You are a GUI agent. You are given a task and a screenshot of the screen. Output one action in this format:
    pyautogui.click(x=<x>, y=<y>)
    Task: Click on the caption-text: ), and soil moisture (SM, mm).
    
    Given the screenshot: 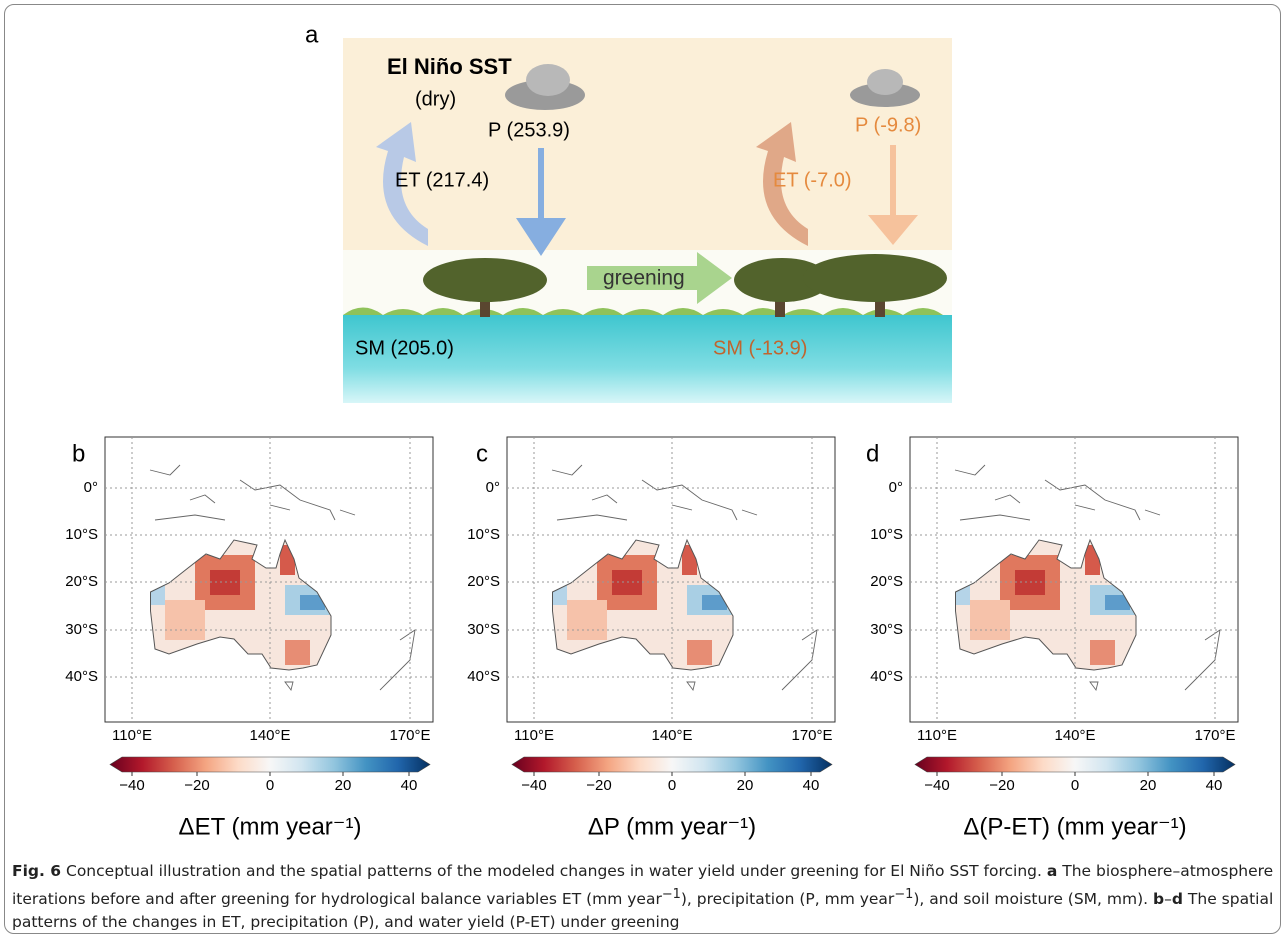 What is the action you would take?
    pyautogui.click(x=1033, y=899)
    